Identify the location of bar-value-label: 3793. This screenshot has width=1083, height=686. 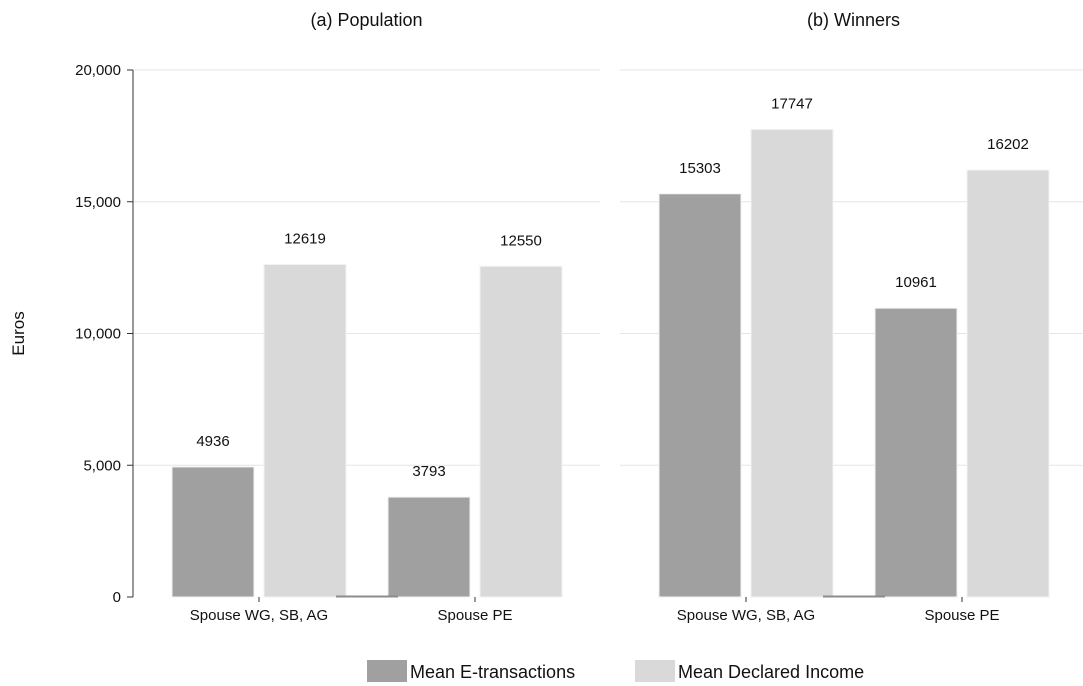
(428, 471).